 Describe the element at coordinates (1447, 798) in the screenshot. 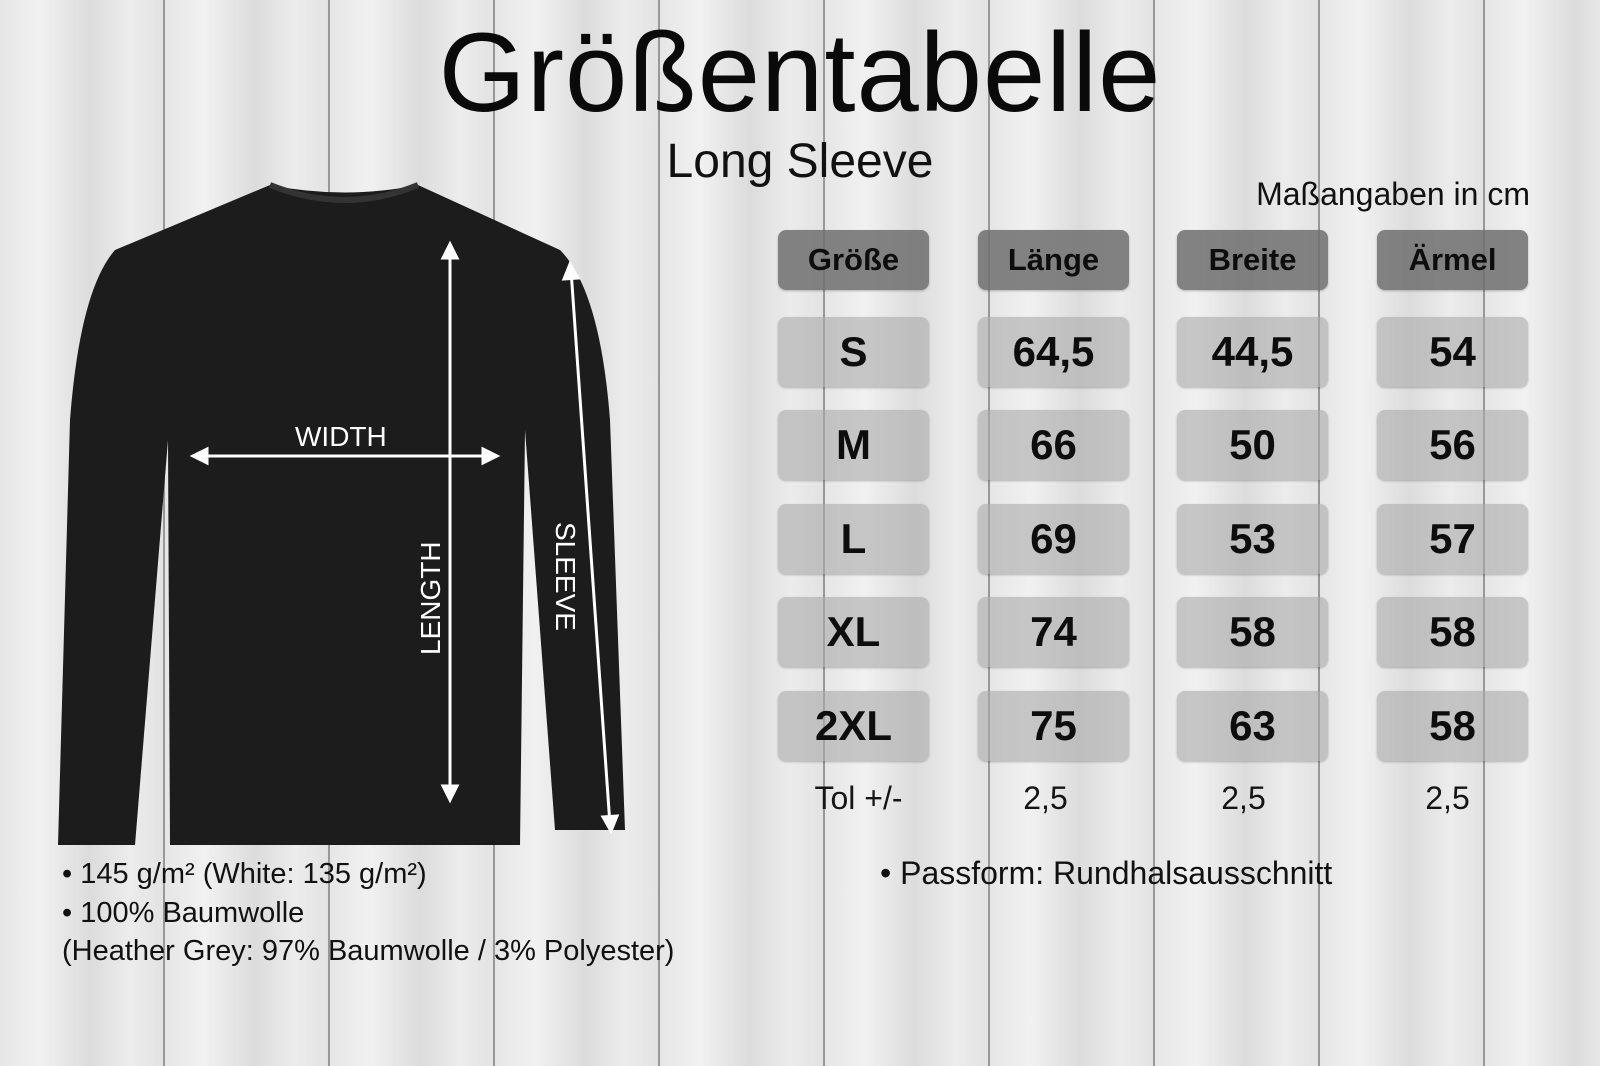

I see `tolerance-sleeve: 2,5` at that location.